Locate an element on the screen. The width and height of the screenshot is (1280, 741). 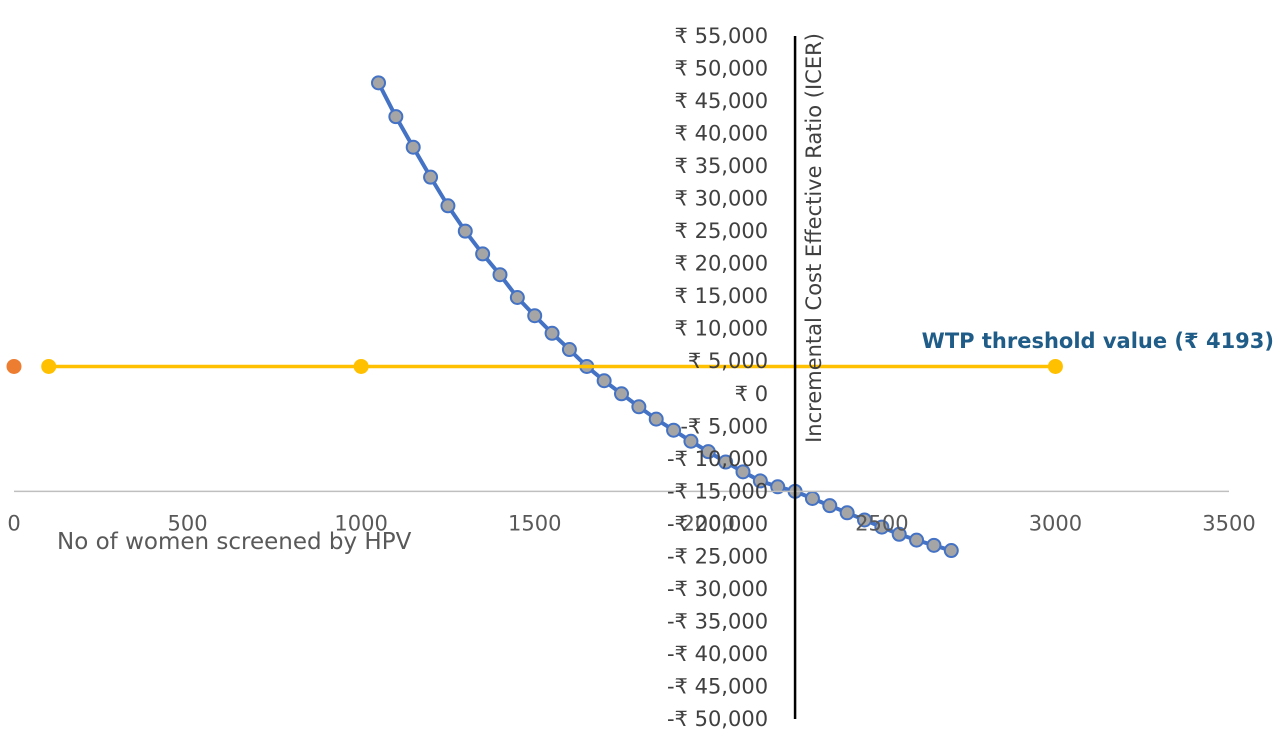
x-tick-label: 3500 is located at coordinates (1228, 523).